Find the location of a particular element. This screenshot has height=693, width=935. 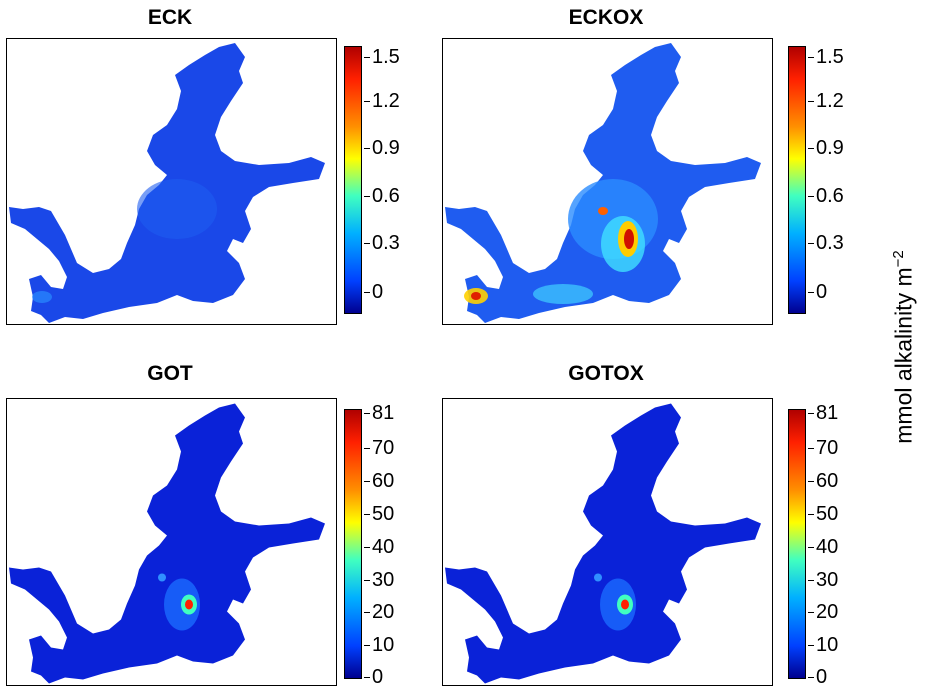

colorbar-got is located at coordinates (353, 544).